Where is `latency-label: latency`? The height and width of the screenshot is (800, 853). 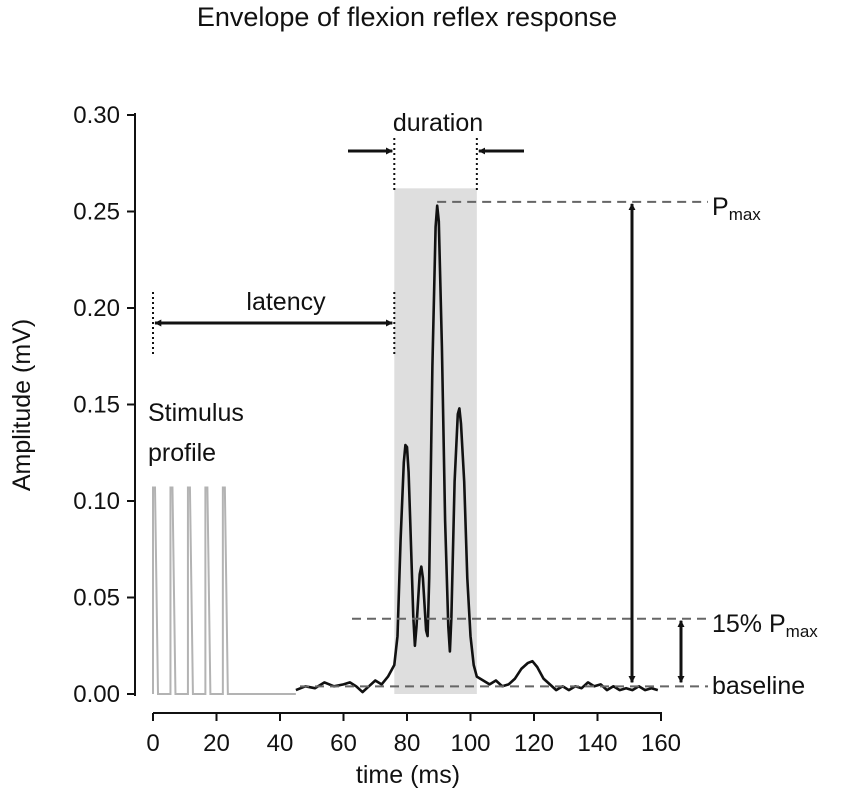 latency-label: latency is located at coordinates (286, 302).